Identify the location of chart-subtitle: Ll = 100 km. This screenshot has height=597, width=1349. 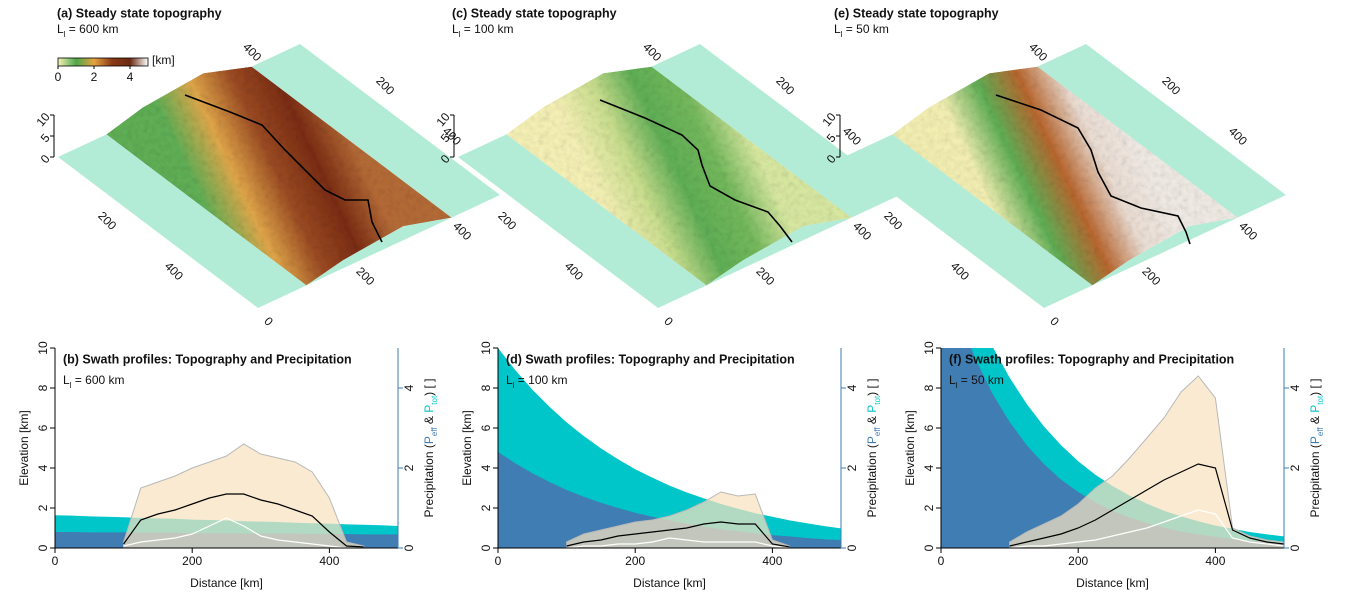
(537, 381).